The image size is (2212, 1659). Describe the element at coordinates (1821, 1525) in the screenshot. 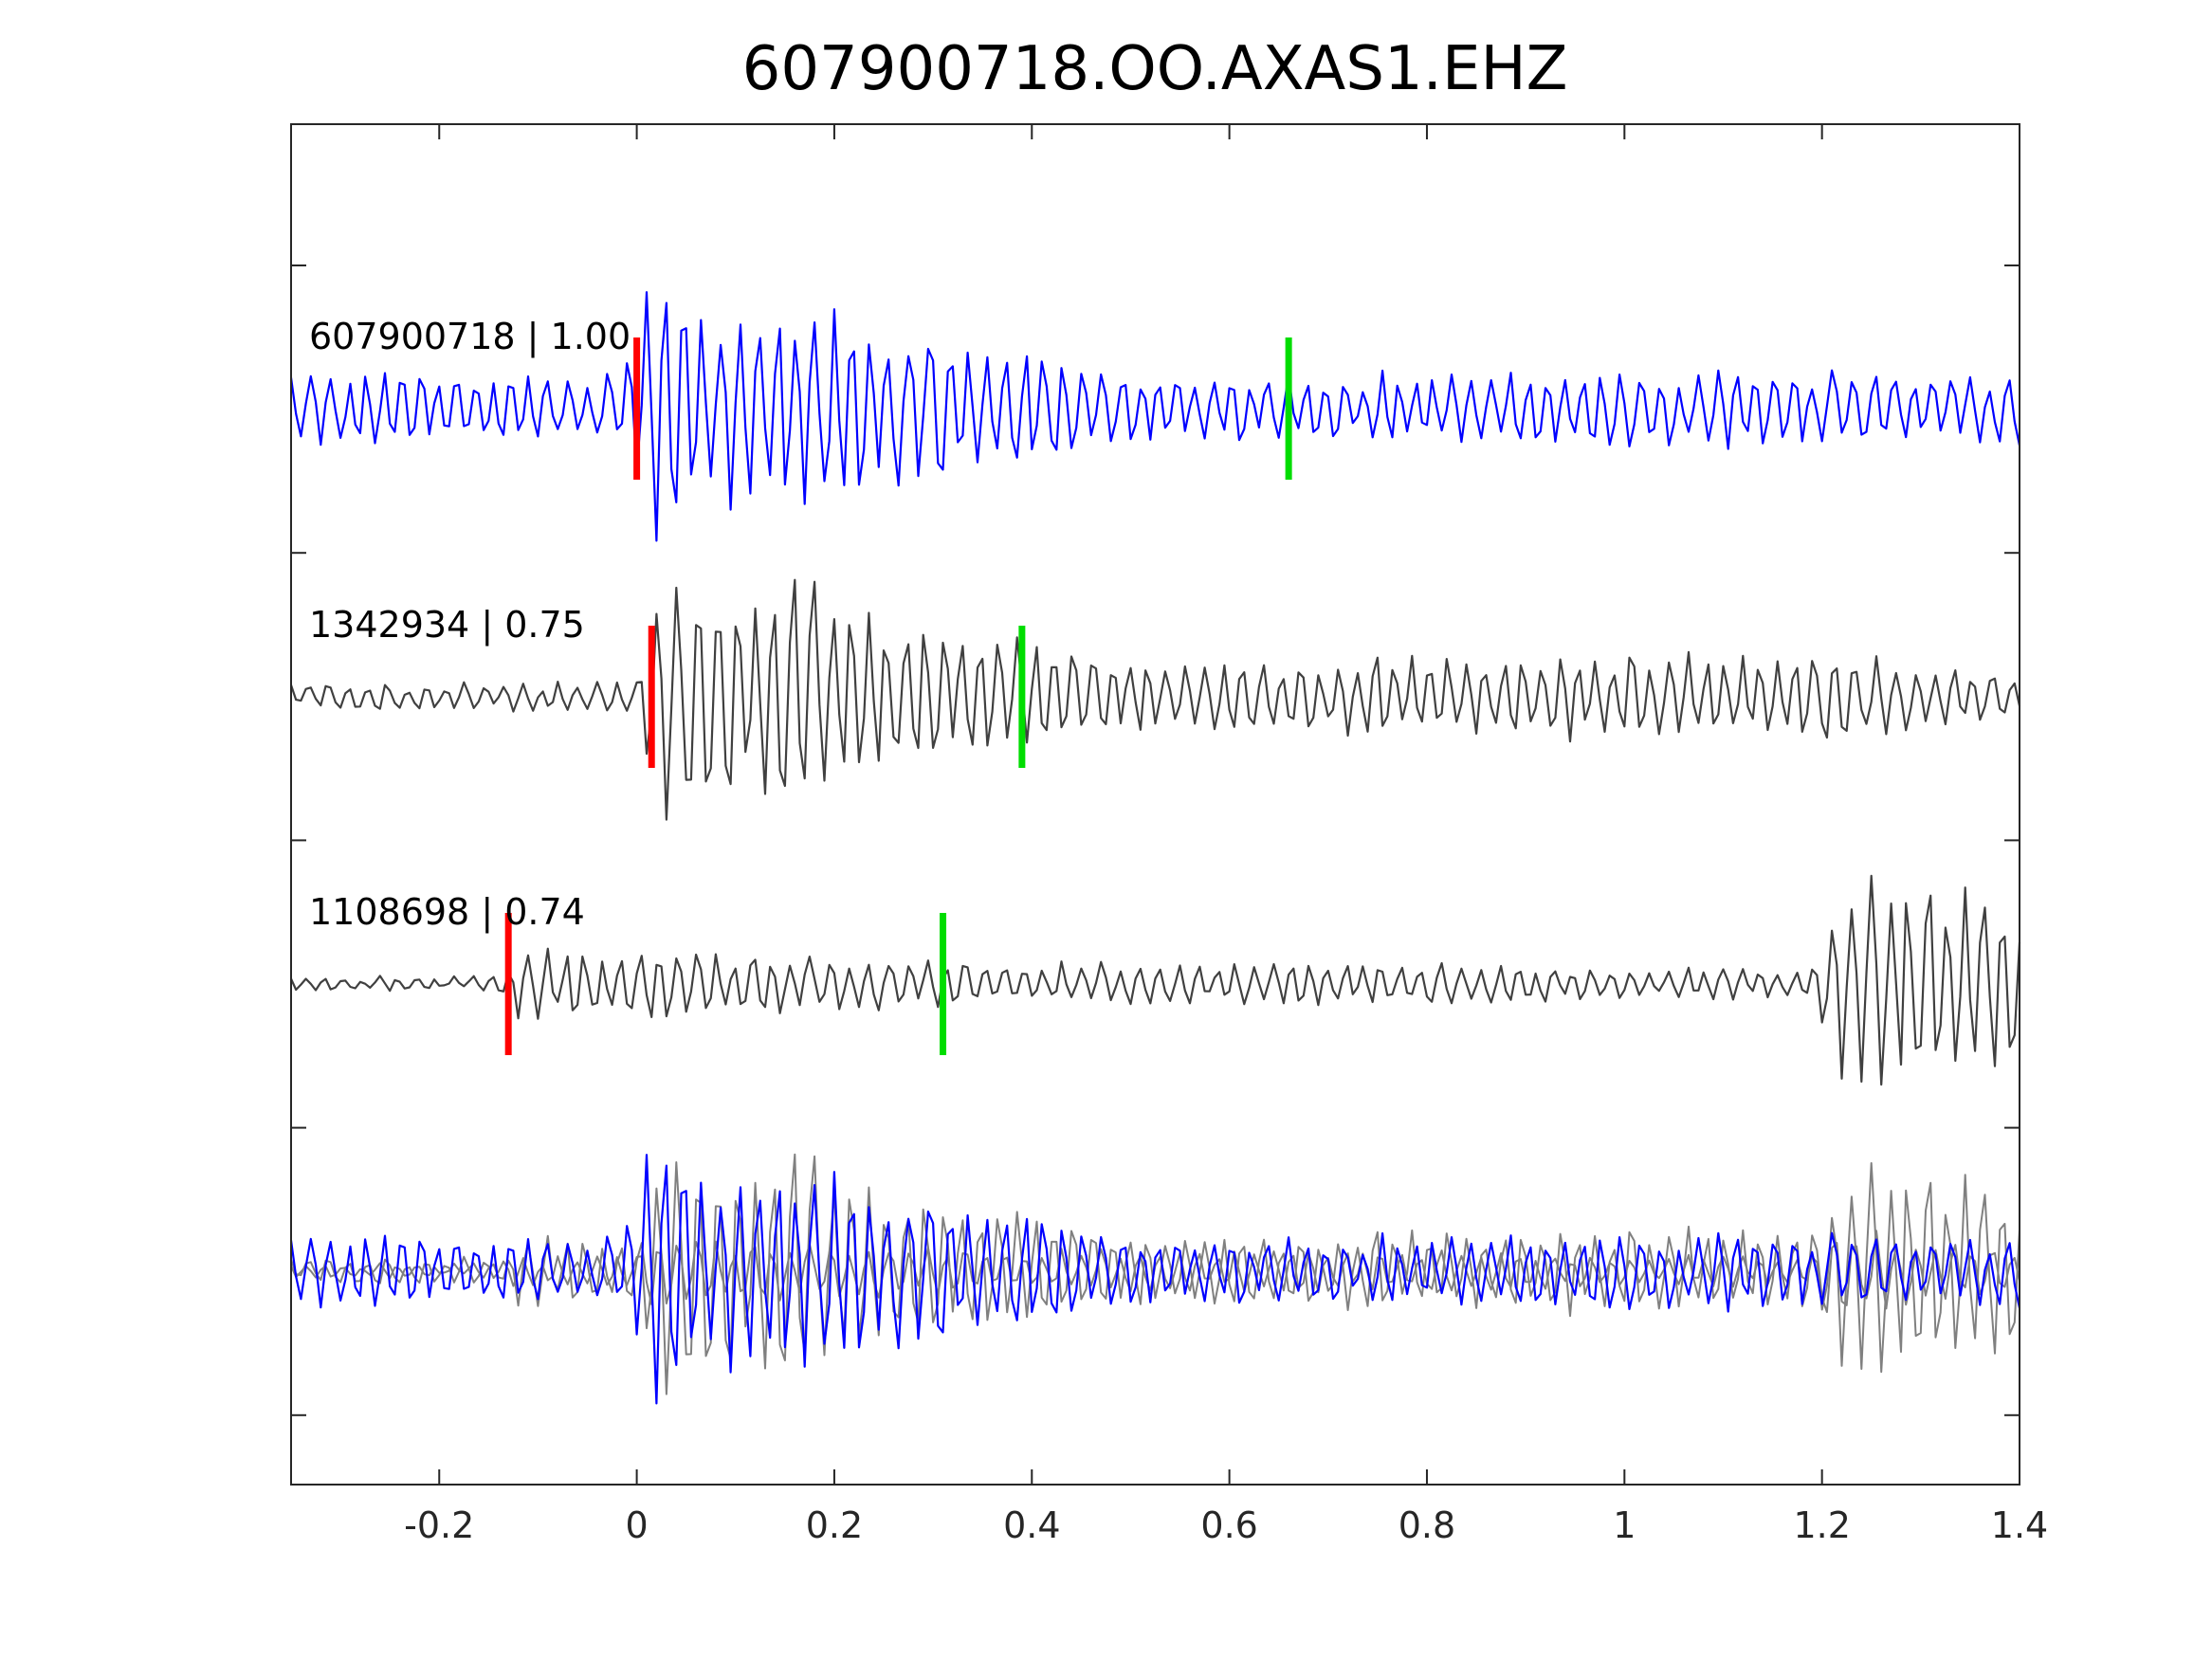

I see `x-tick-label: 1.2` at that location.